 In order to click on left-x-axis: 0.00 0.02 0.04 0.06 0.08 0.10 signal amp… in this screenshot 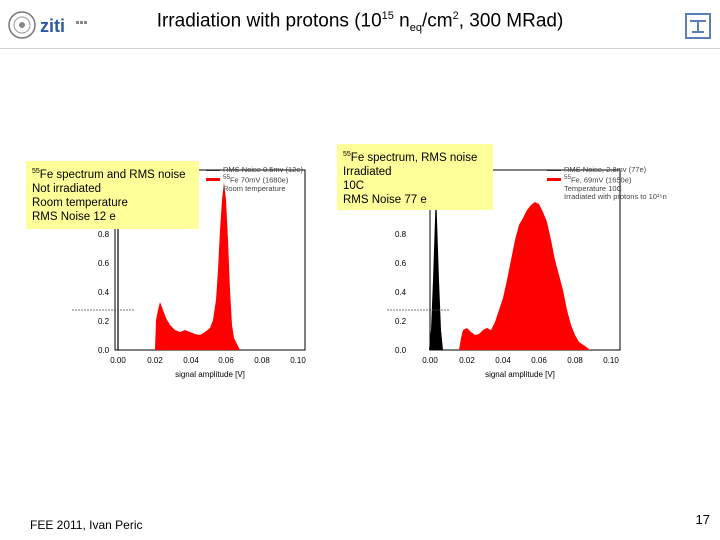, I will do `click(208, 367)`.